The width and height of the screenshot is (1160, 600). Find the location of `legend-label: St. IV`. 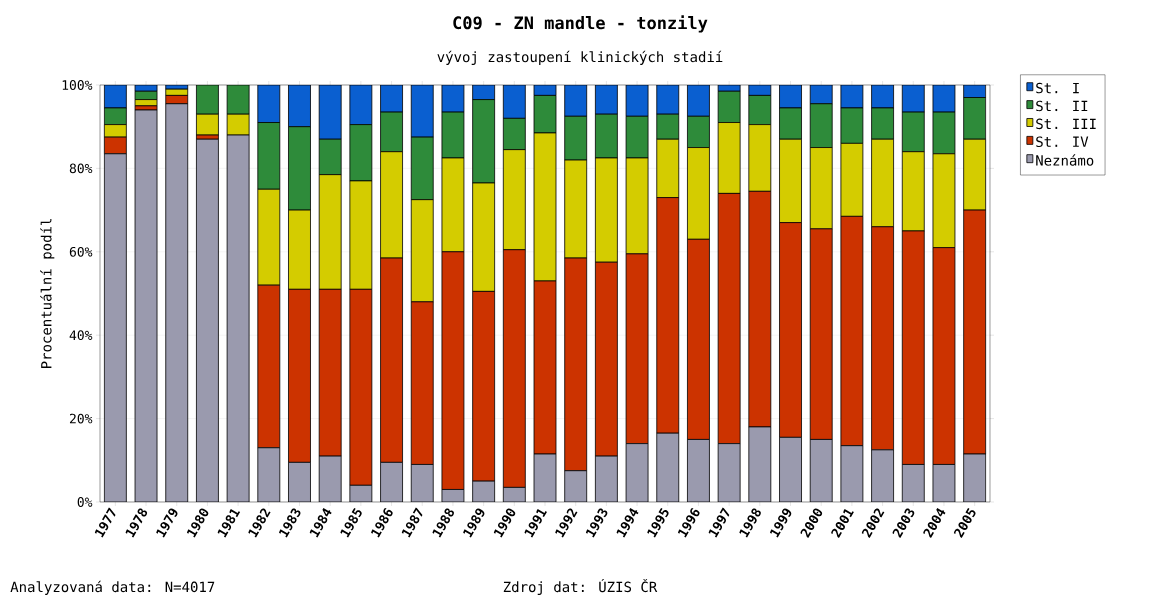

legend-label: St. IV is located at coordinates (1062, 142).